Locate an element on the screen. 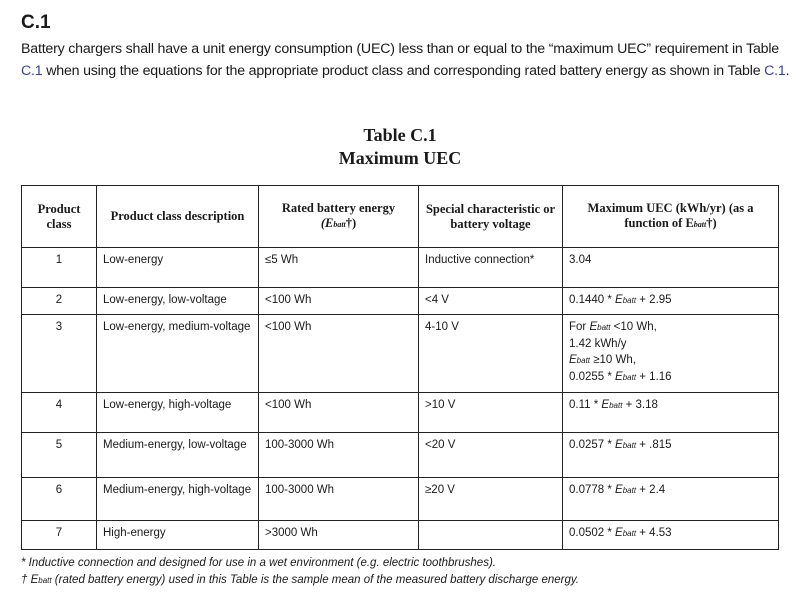 This screenshot has height=610, width=800. cell-description: Low-energy, high-voltage is located at coordinates (177, 412).